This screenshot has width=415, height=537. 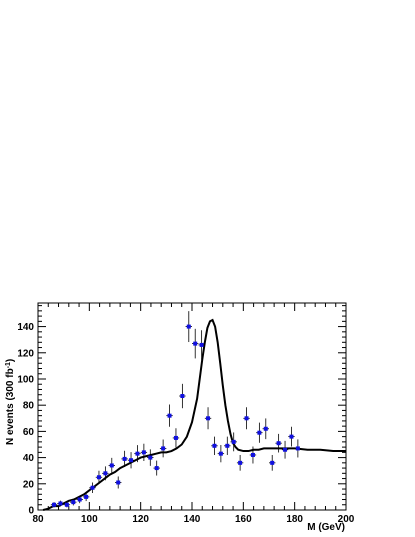 I want to click on y-tick-label: 140, so click(x=25, y=327).